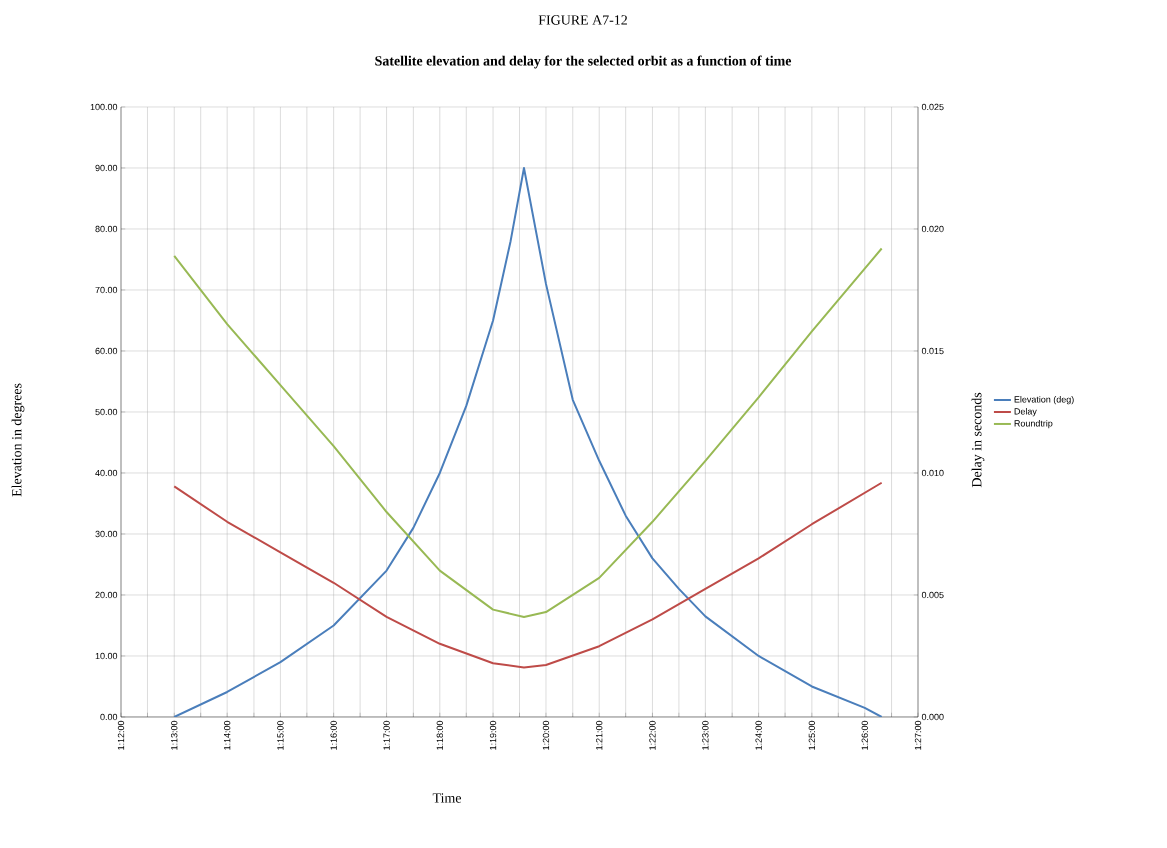  What do you see at coordinates (106, 168) in the screenshot?
I see `y-tick-label: 90.00` at bounding box center [106, 168].